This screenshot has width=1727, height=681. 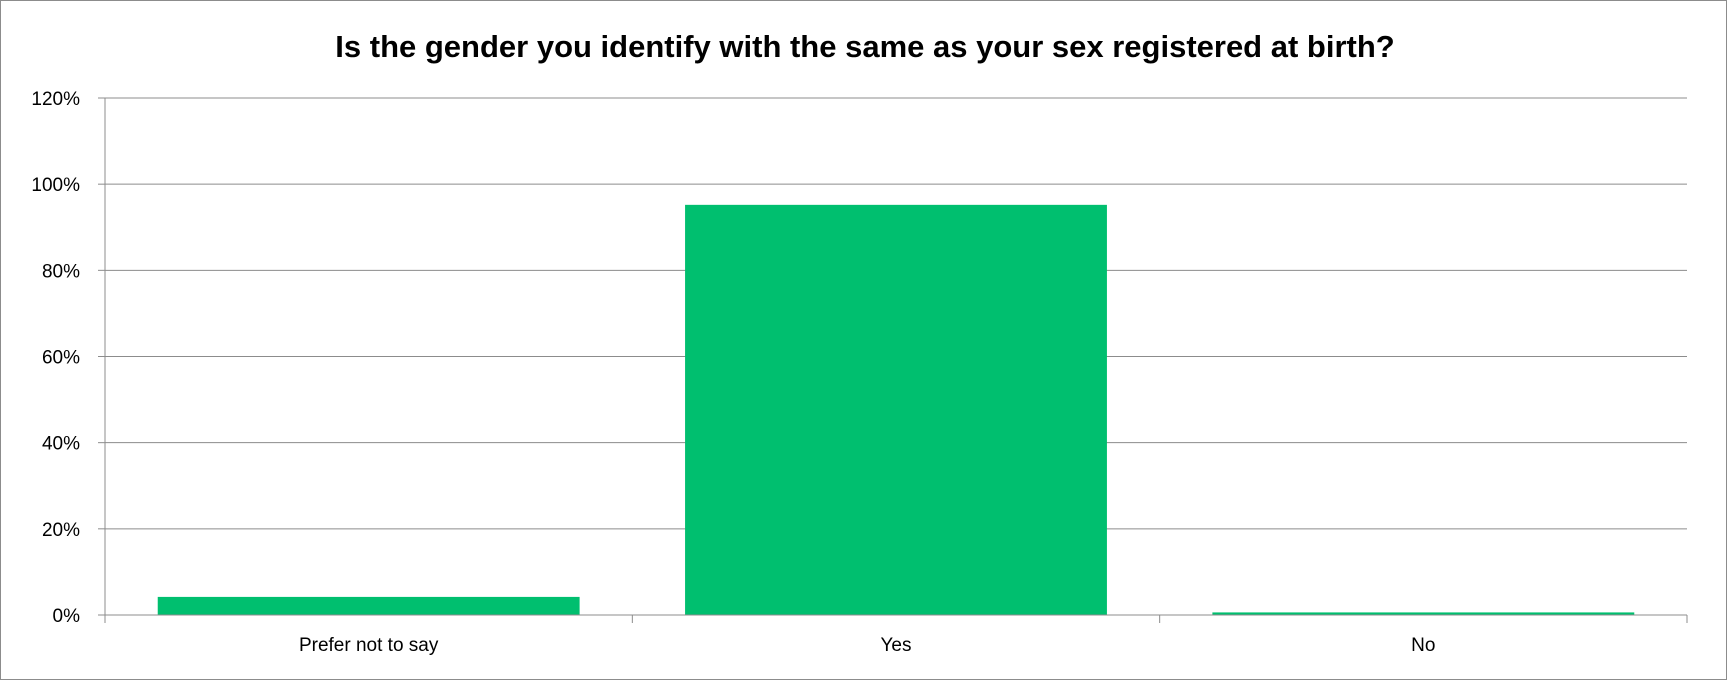 What do you see at coordinates (61, 358) in the screenshot?
I see `y-tick-label: 60%` at bounding box center [61, 358].